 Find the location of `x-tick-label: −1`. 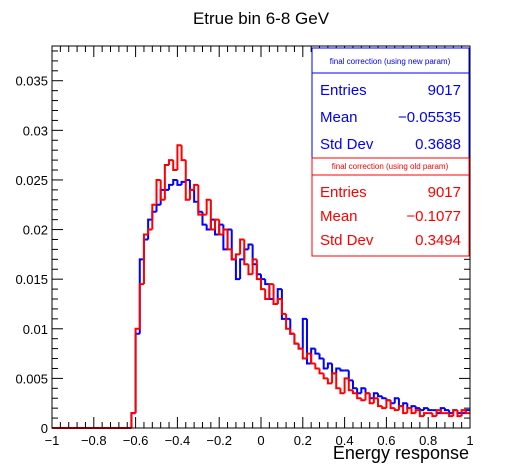

x-tick-label: −1 is located at coordinates (52, 440).